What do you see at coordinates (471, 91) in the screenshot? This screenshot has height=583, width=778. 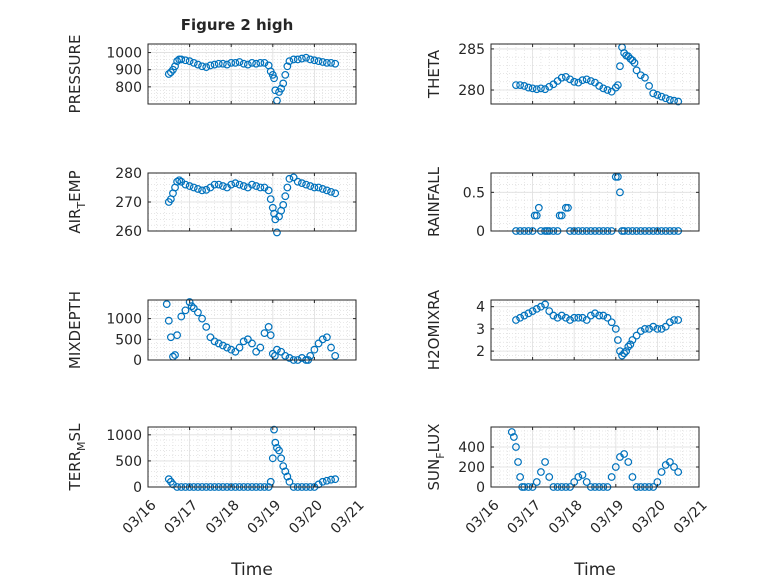 I see `y-tick-label: 280` at bounding box center [471, 91].